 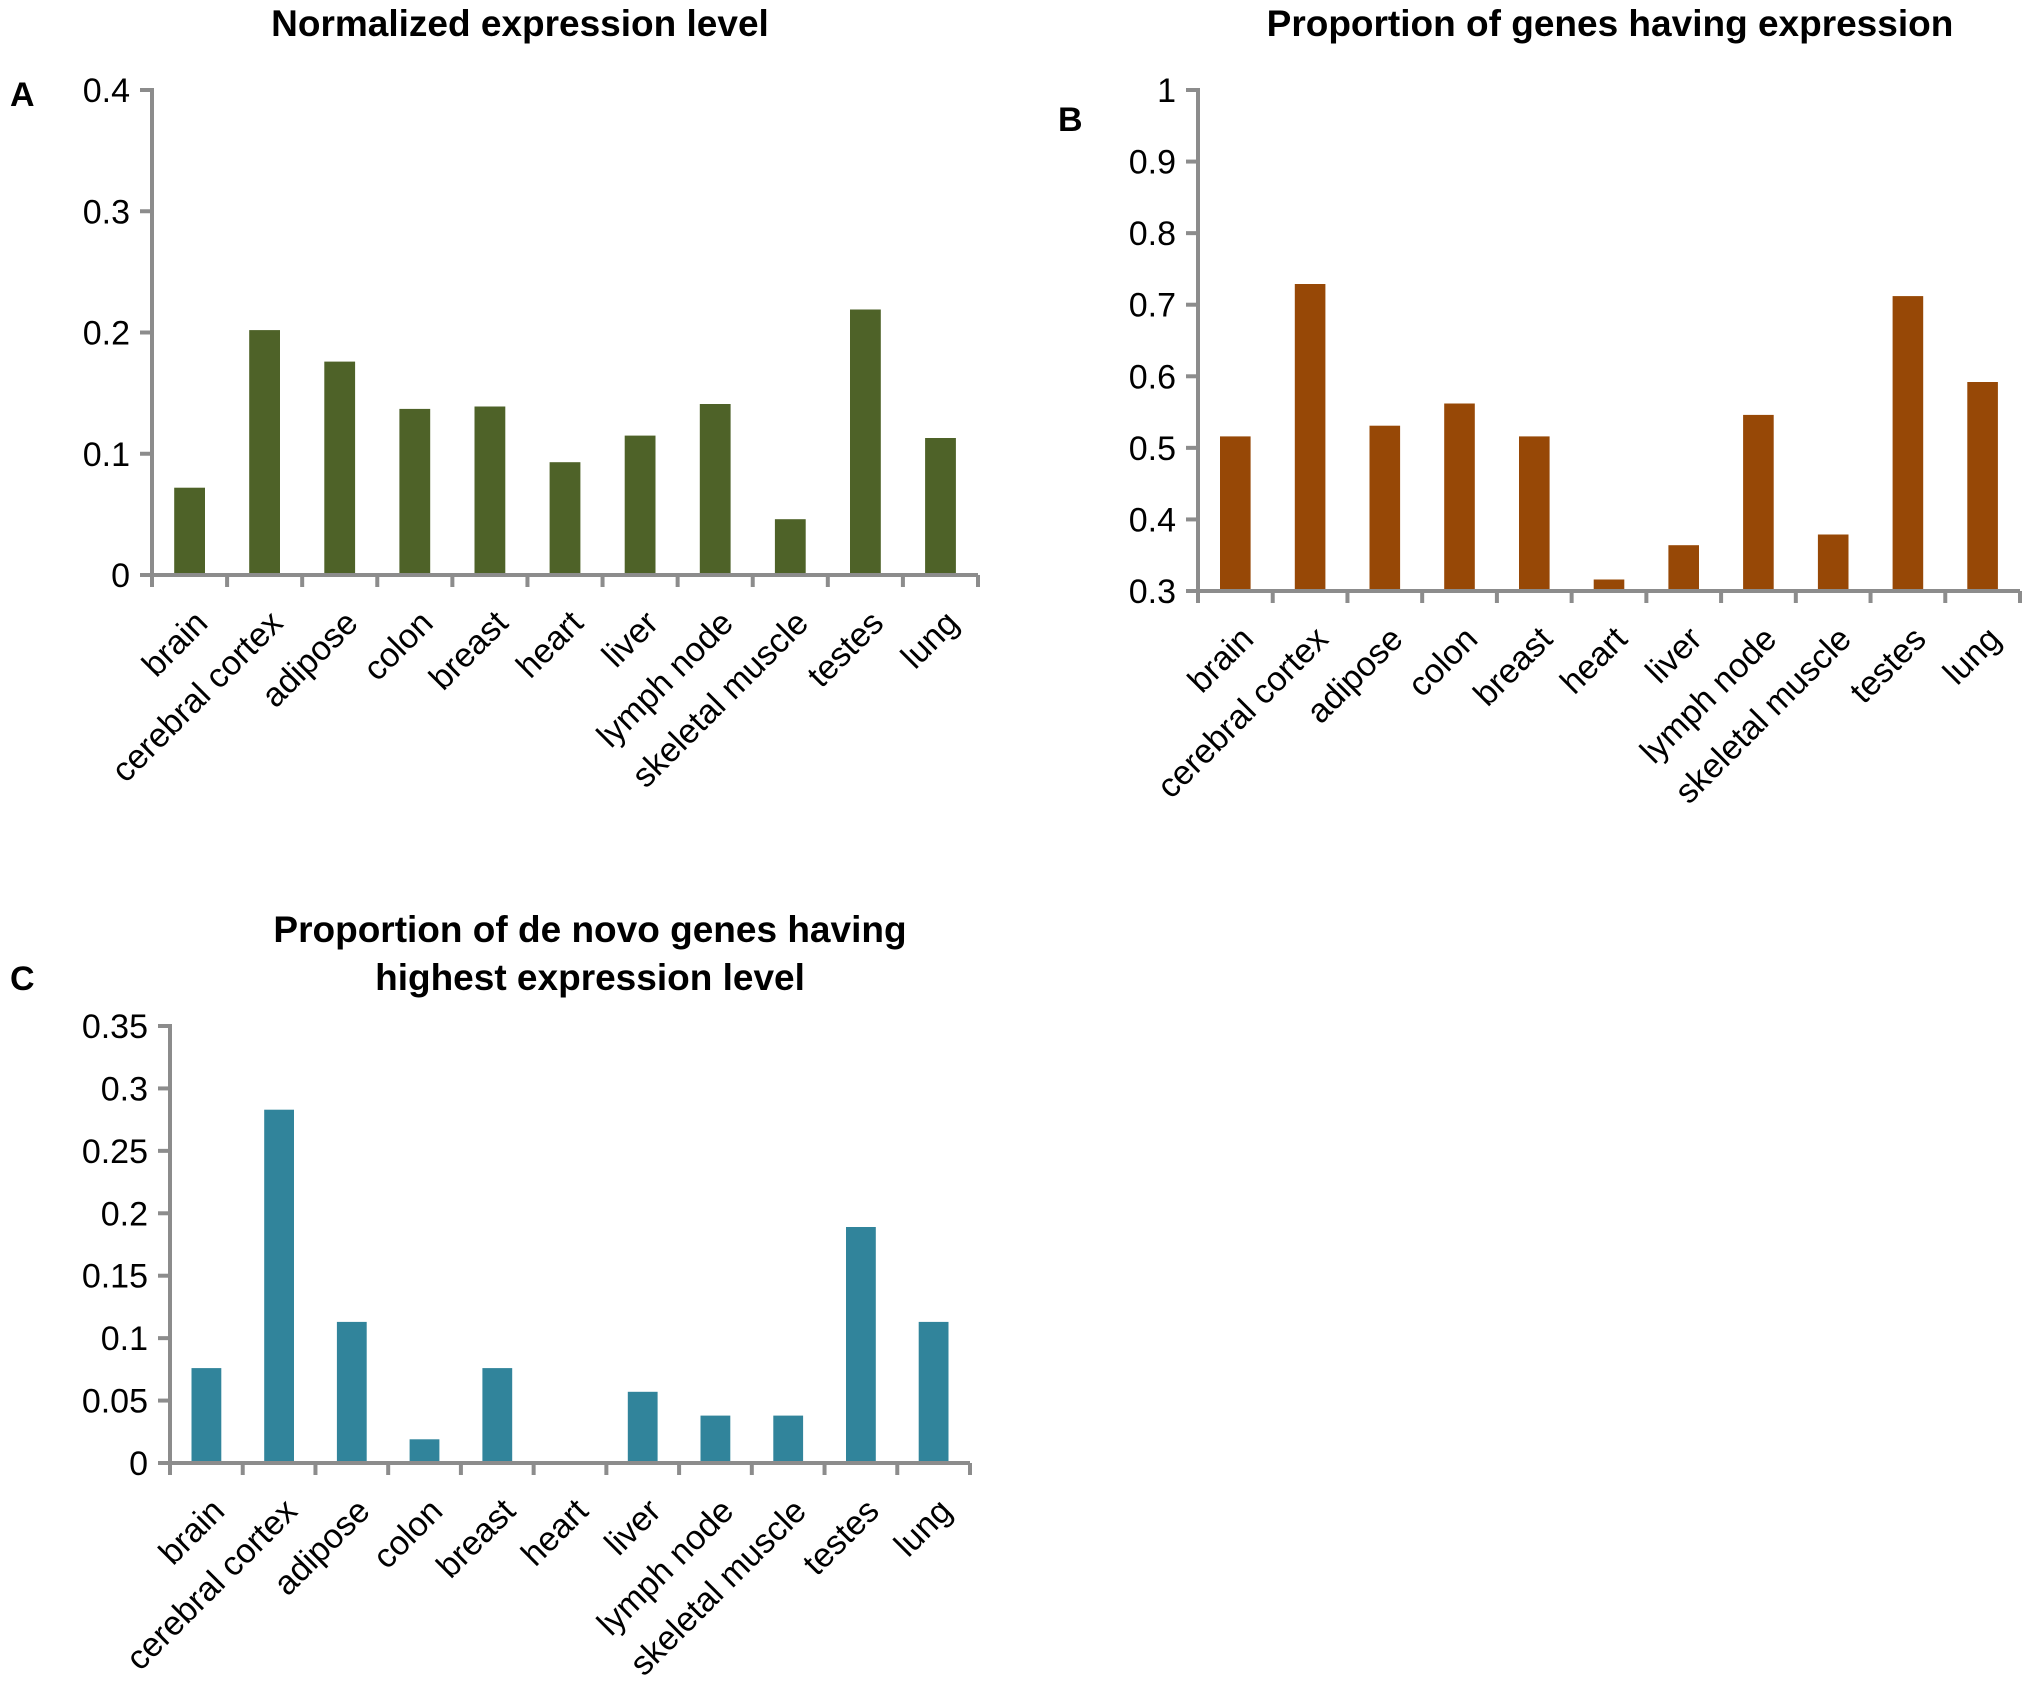 What do you see at coordinates (115, 1277) in the screenshot?
I see `y-tick-label: 0.15` at bounding box center [115, 1277].